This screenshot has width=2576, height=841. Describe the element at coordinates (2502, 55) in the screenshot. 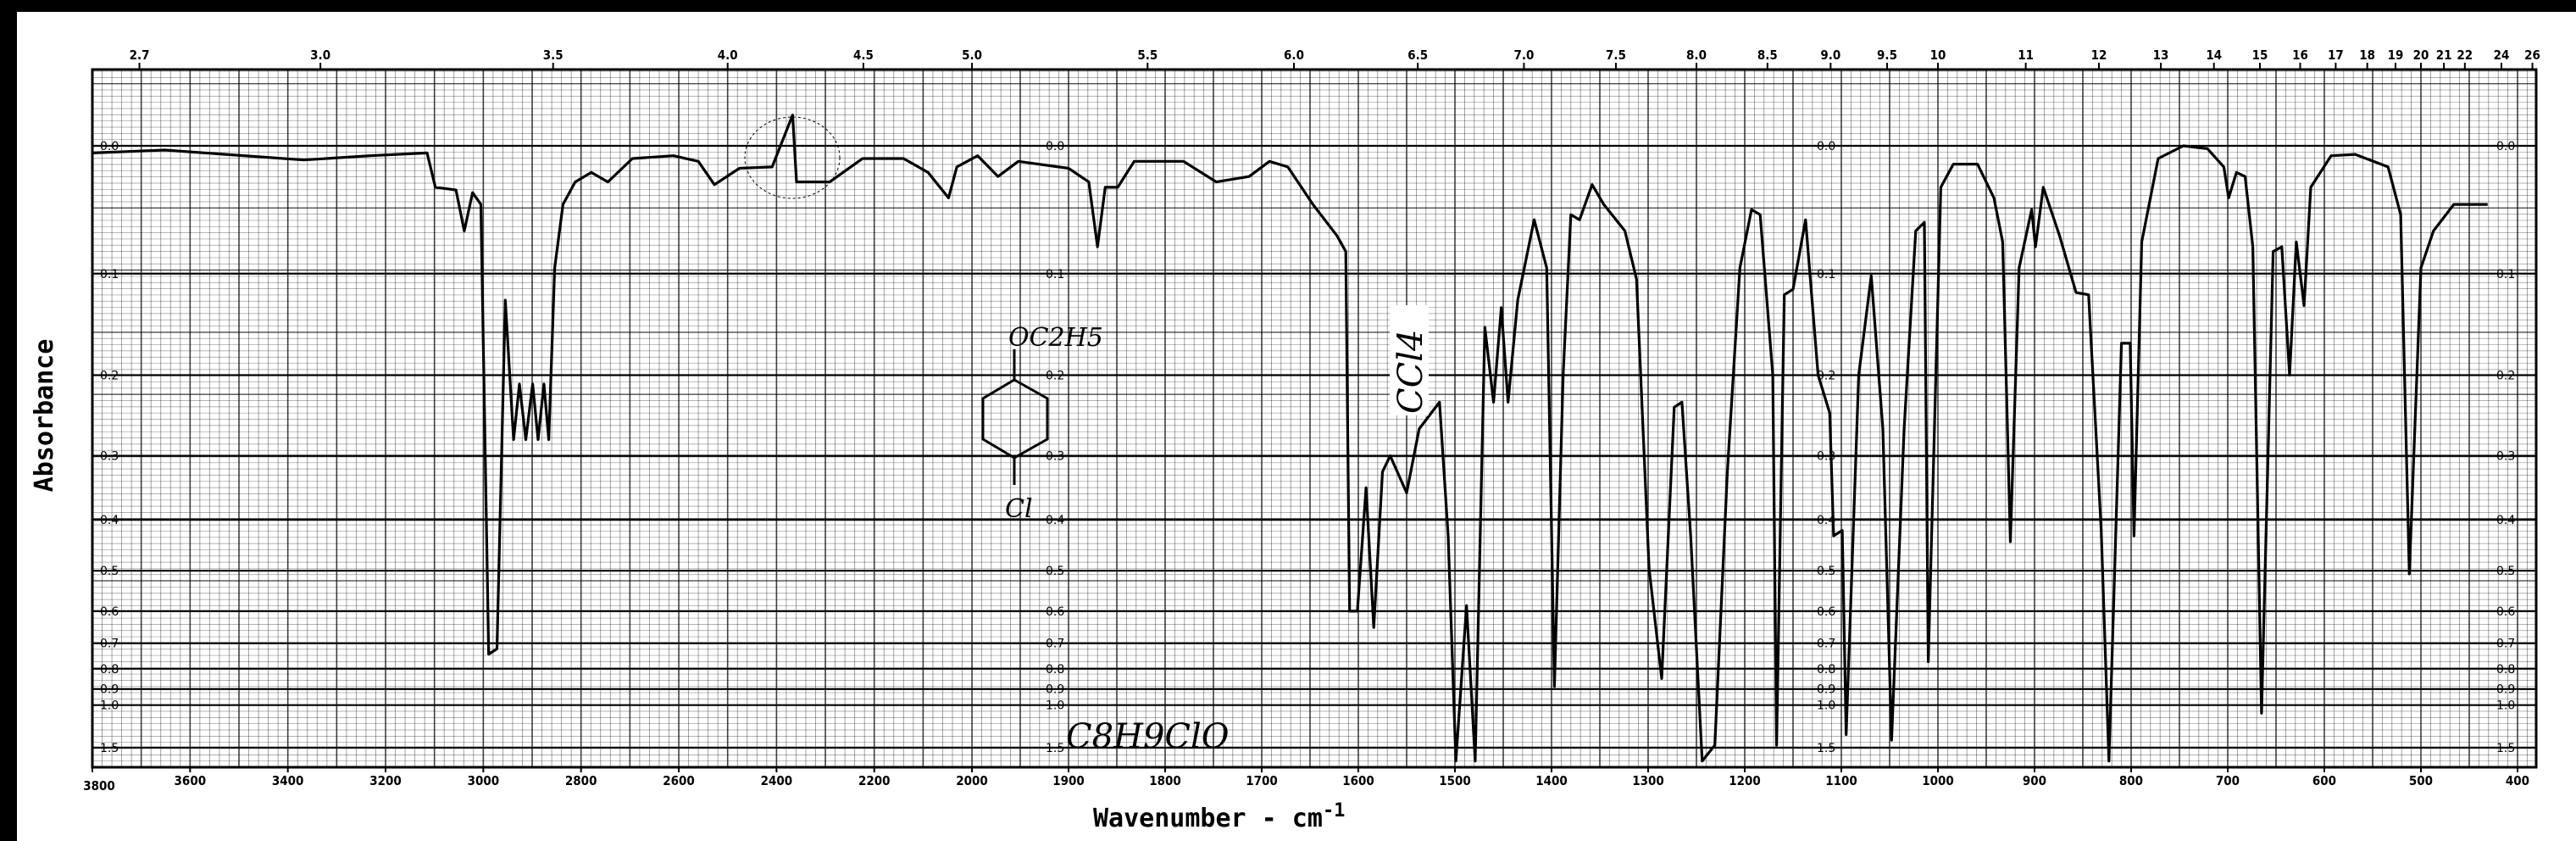

I see `micron-tick-label: 24` at that location.